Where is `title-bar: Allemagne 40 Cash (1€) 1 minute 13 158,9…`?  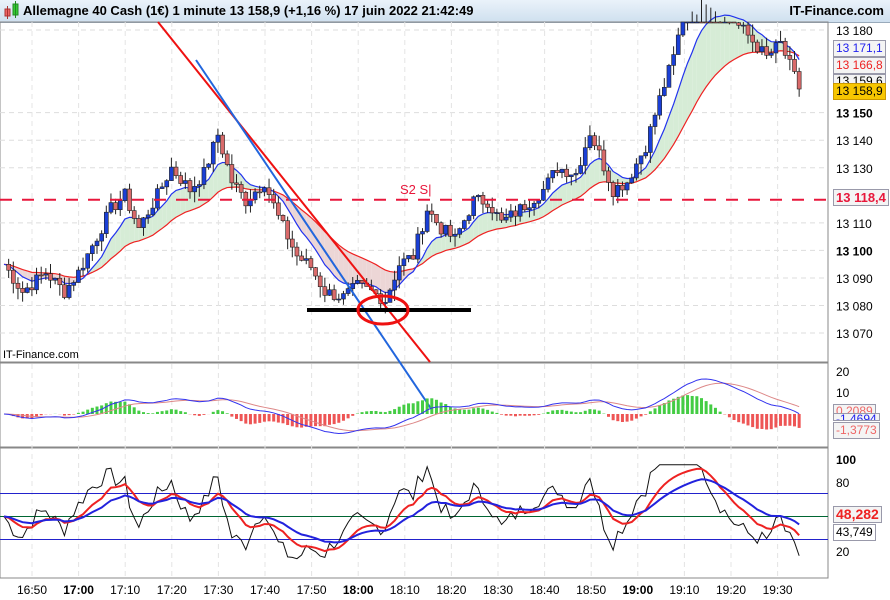 title-bar: Allemagne 40 Cash (1€) 1 minute 13 158,9… is located at coordinates (445, 11).